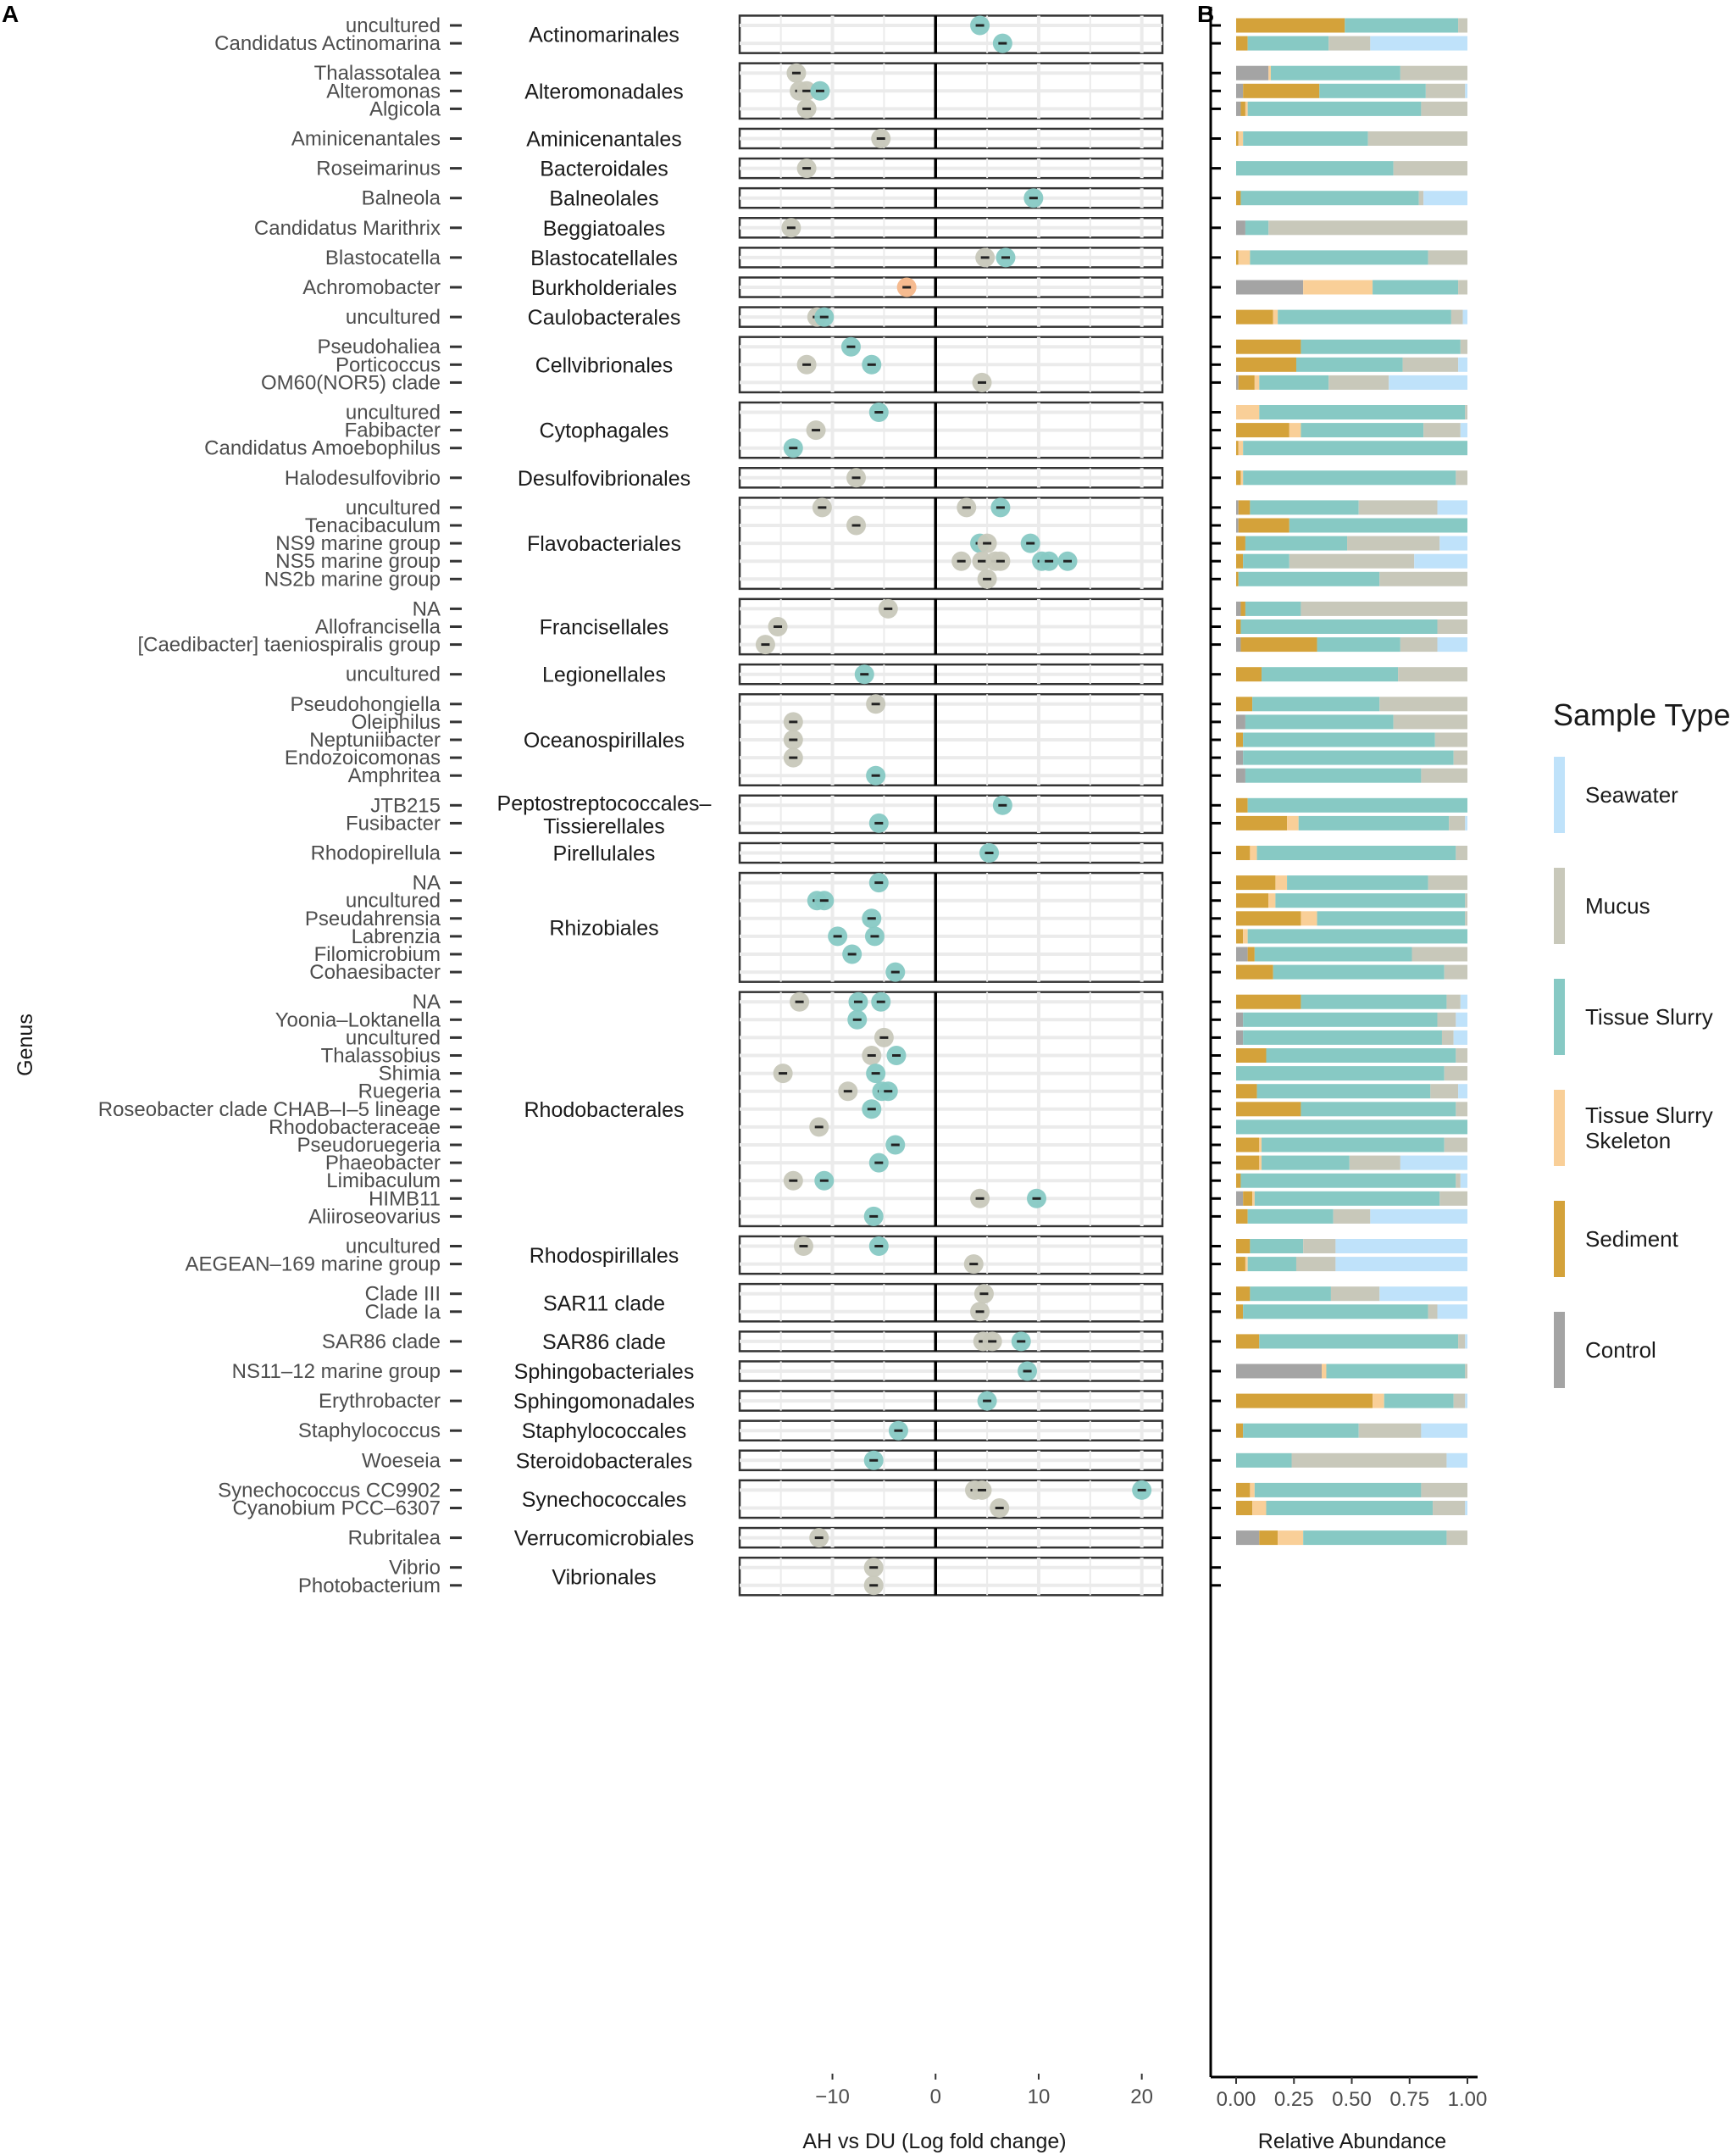 This screenshot has width=1736, height=2155. I want to click on order-label: Actinomarinales, so click(604, 35).